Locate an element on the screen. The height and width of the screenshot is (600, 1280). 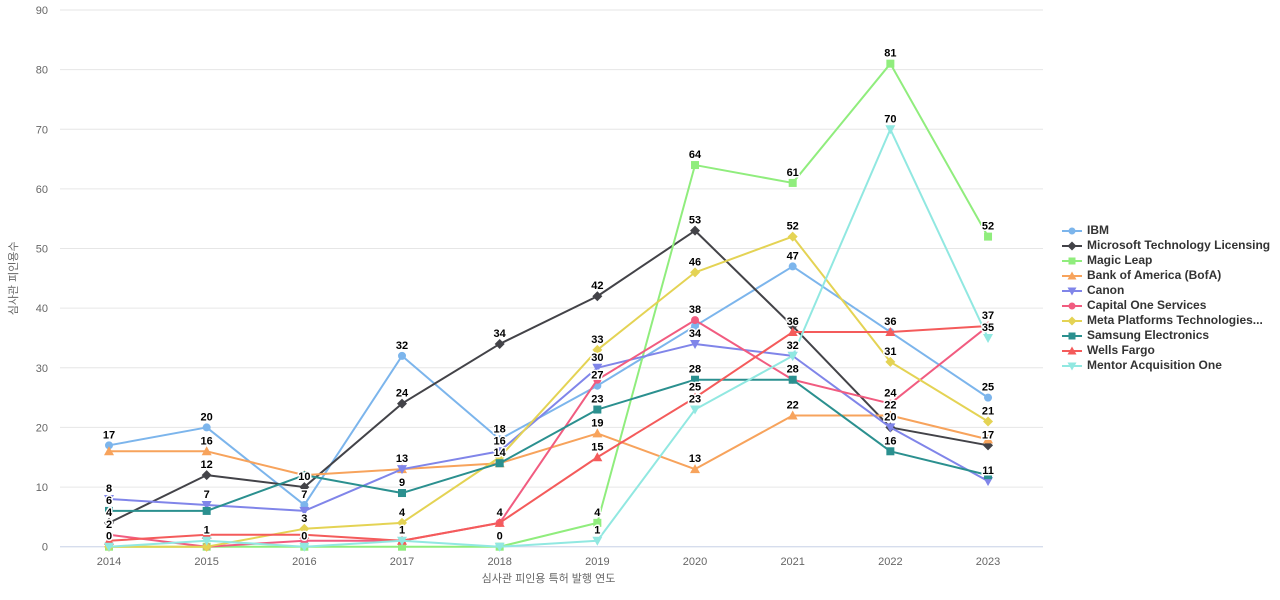
marker-canon-2014 is located at coordinates (109, 499).